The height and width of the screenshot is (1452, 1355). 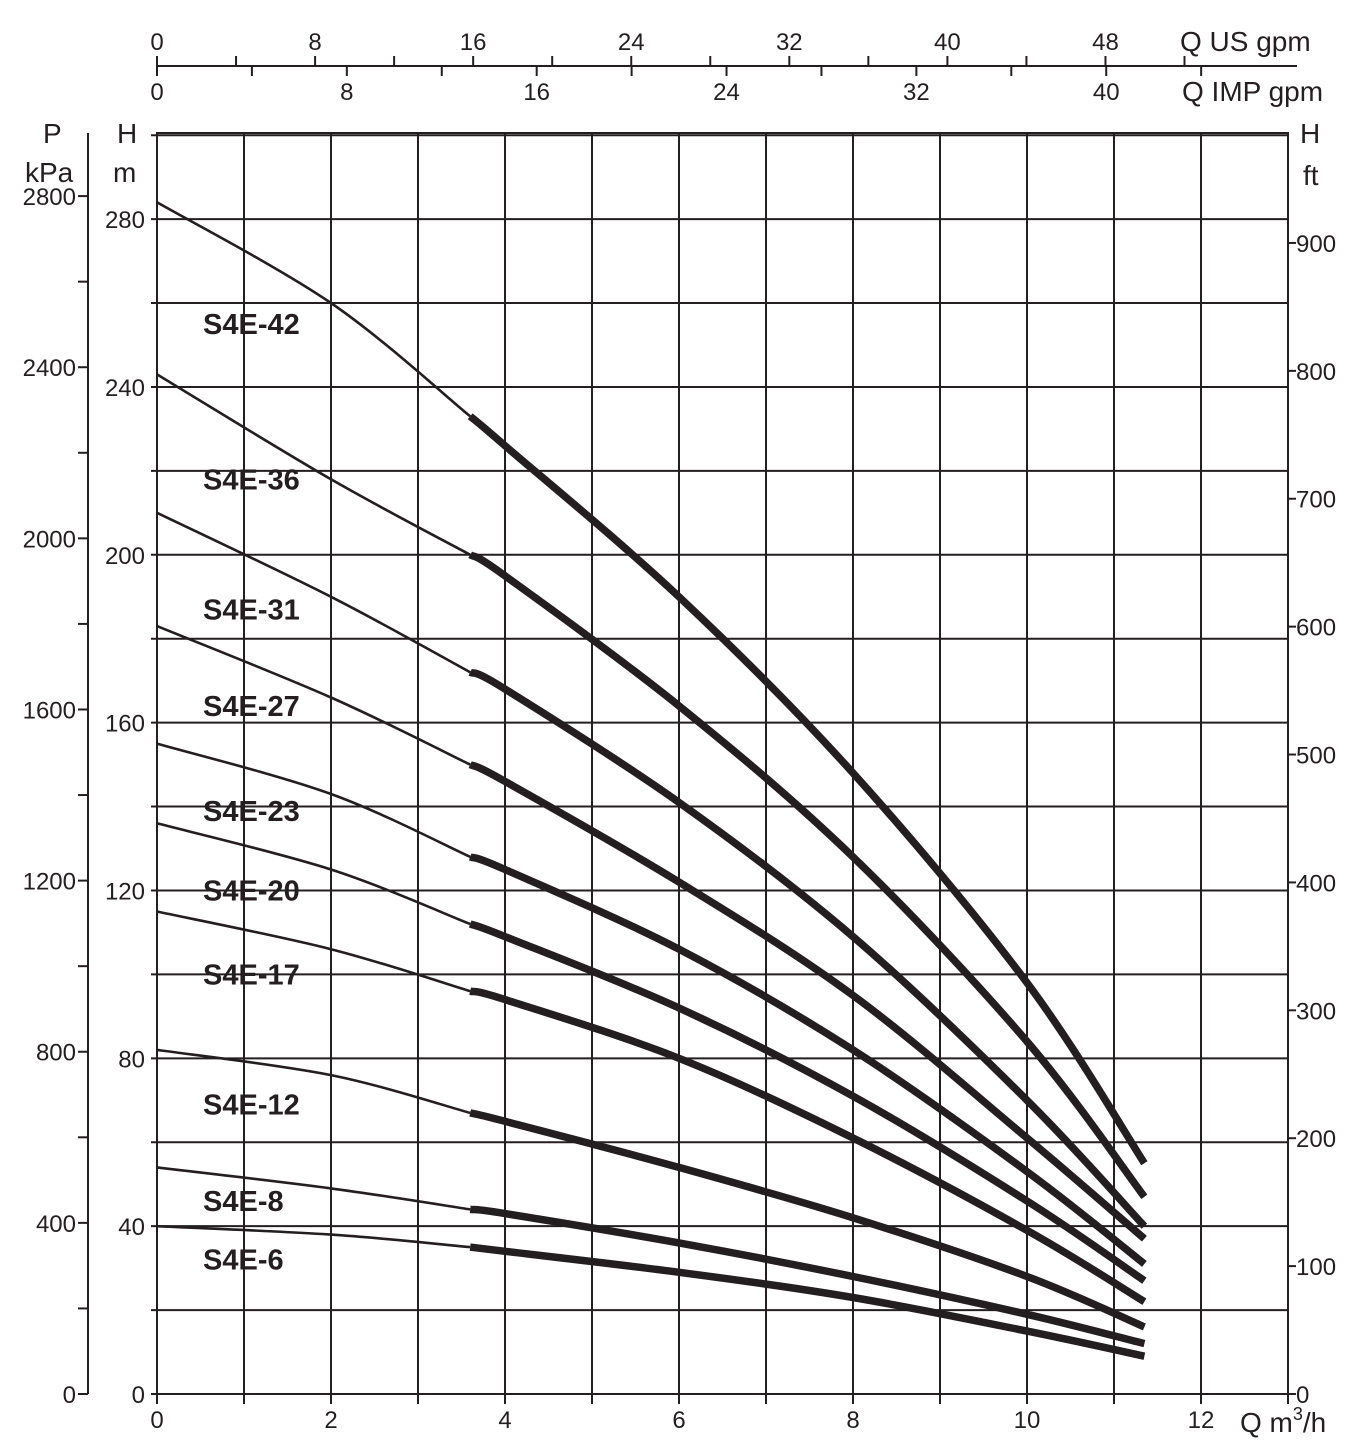 What do you see at coordinates (251, 891) in the screenshot?
I see `curve-label-s4e-20: S4E-20` at bounding box center [251, 891].